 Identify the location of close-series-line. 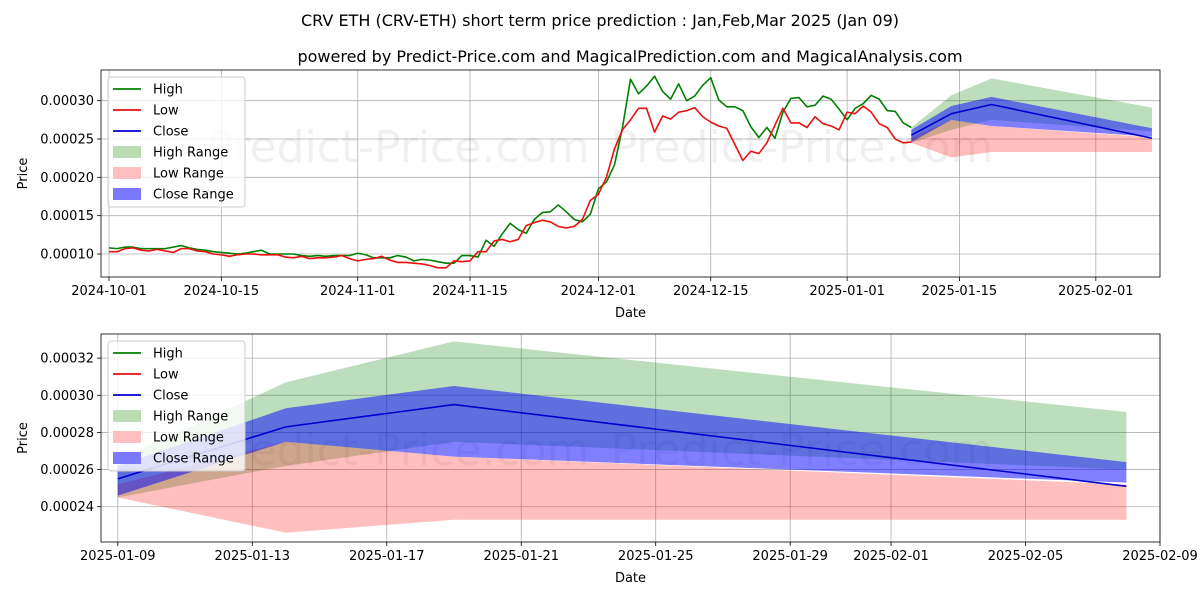
(1031, 121).